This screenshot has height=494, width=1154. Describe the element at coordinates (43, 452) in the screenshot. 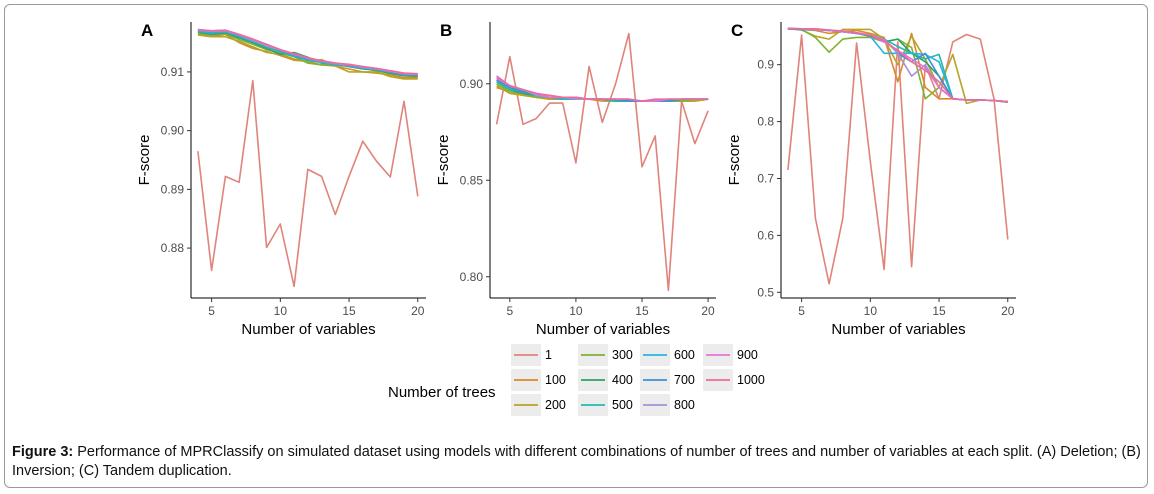

I see `caption-label: Figure 3:` at that location.